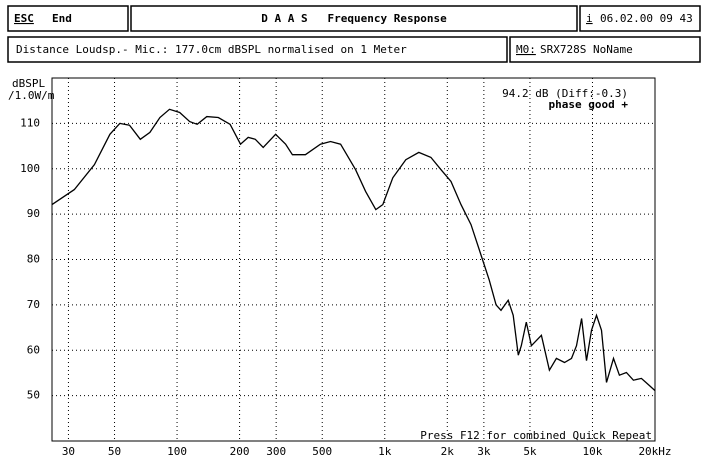 Image resolution: width=709 pixels, height=473 pixels. Describe the element at coordinates (276, 451) in the screenshot. I see `x-tick-label: 300` at that location.